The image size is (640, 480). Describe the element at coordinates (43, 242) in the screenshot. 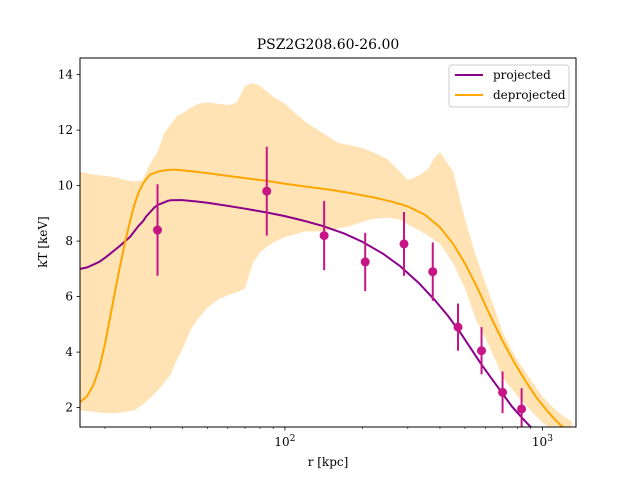

I see `y-axis-label: kT [keV]` at that location.